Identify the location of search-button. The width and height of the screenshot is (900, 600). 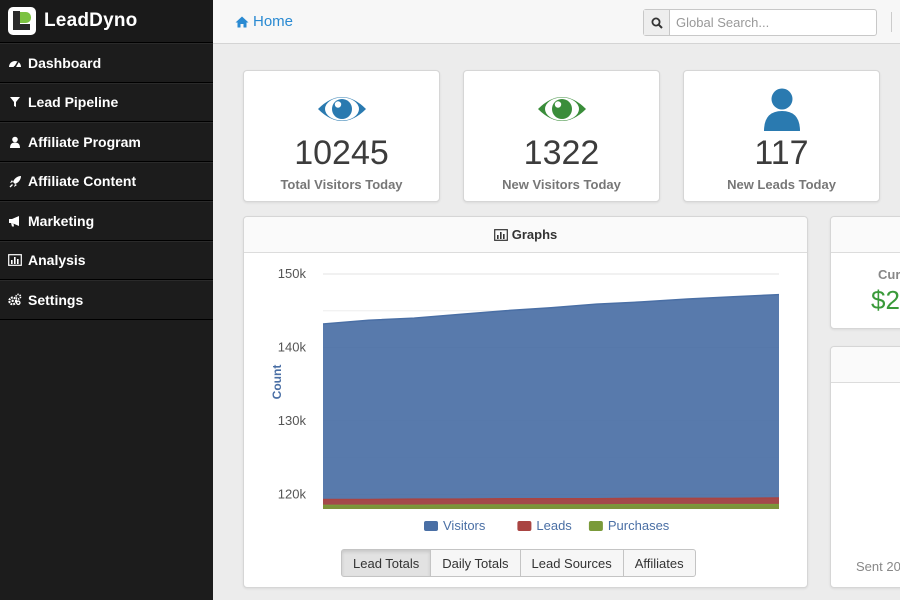
(657, 22).